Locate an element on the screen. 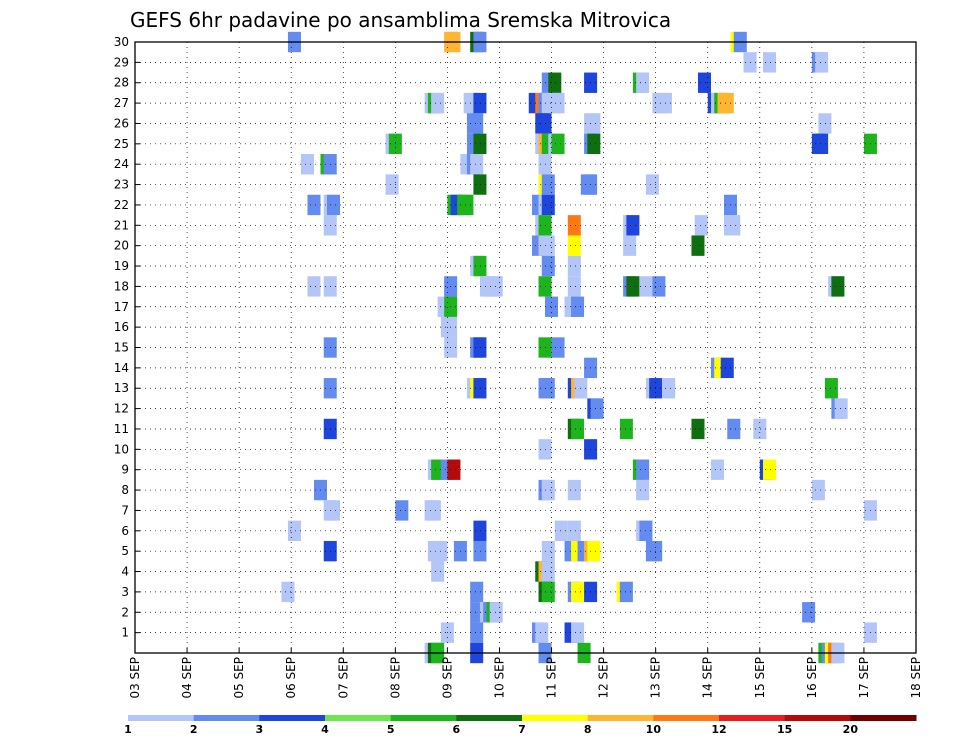  x-tick-label: 04 SEP is located at coordinates (187, 678).